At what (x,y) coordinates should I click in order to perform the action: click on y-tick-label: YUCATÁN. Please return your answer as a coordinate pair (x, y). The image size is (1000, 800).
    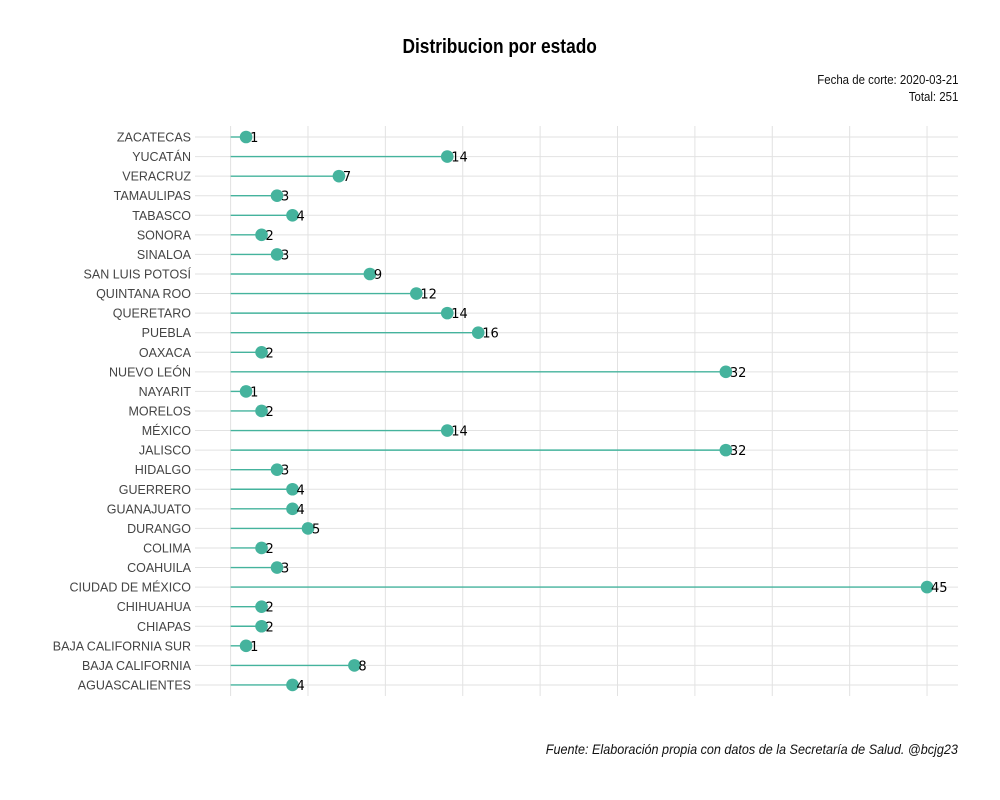
    Looking at the image, I should click on (161, 156).